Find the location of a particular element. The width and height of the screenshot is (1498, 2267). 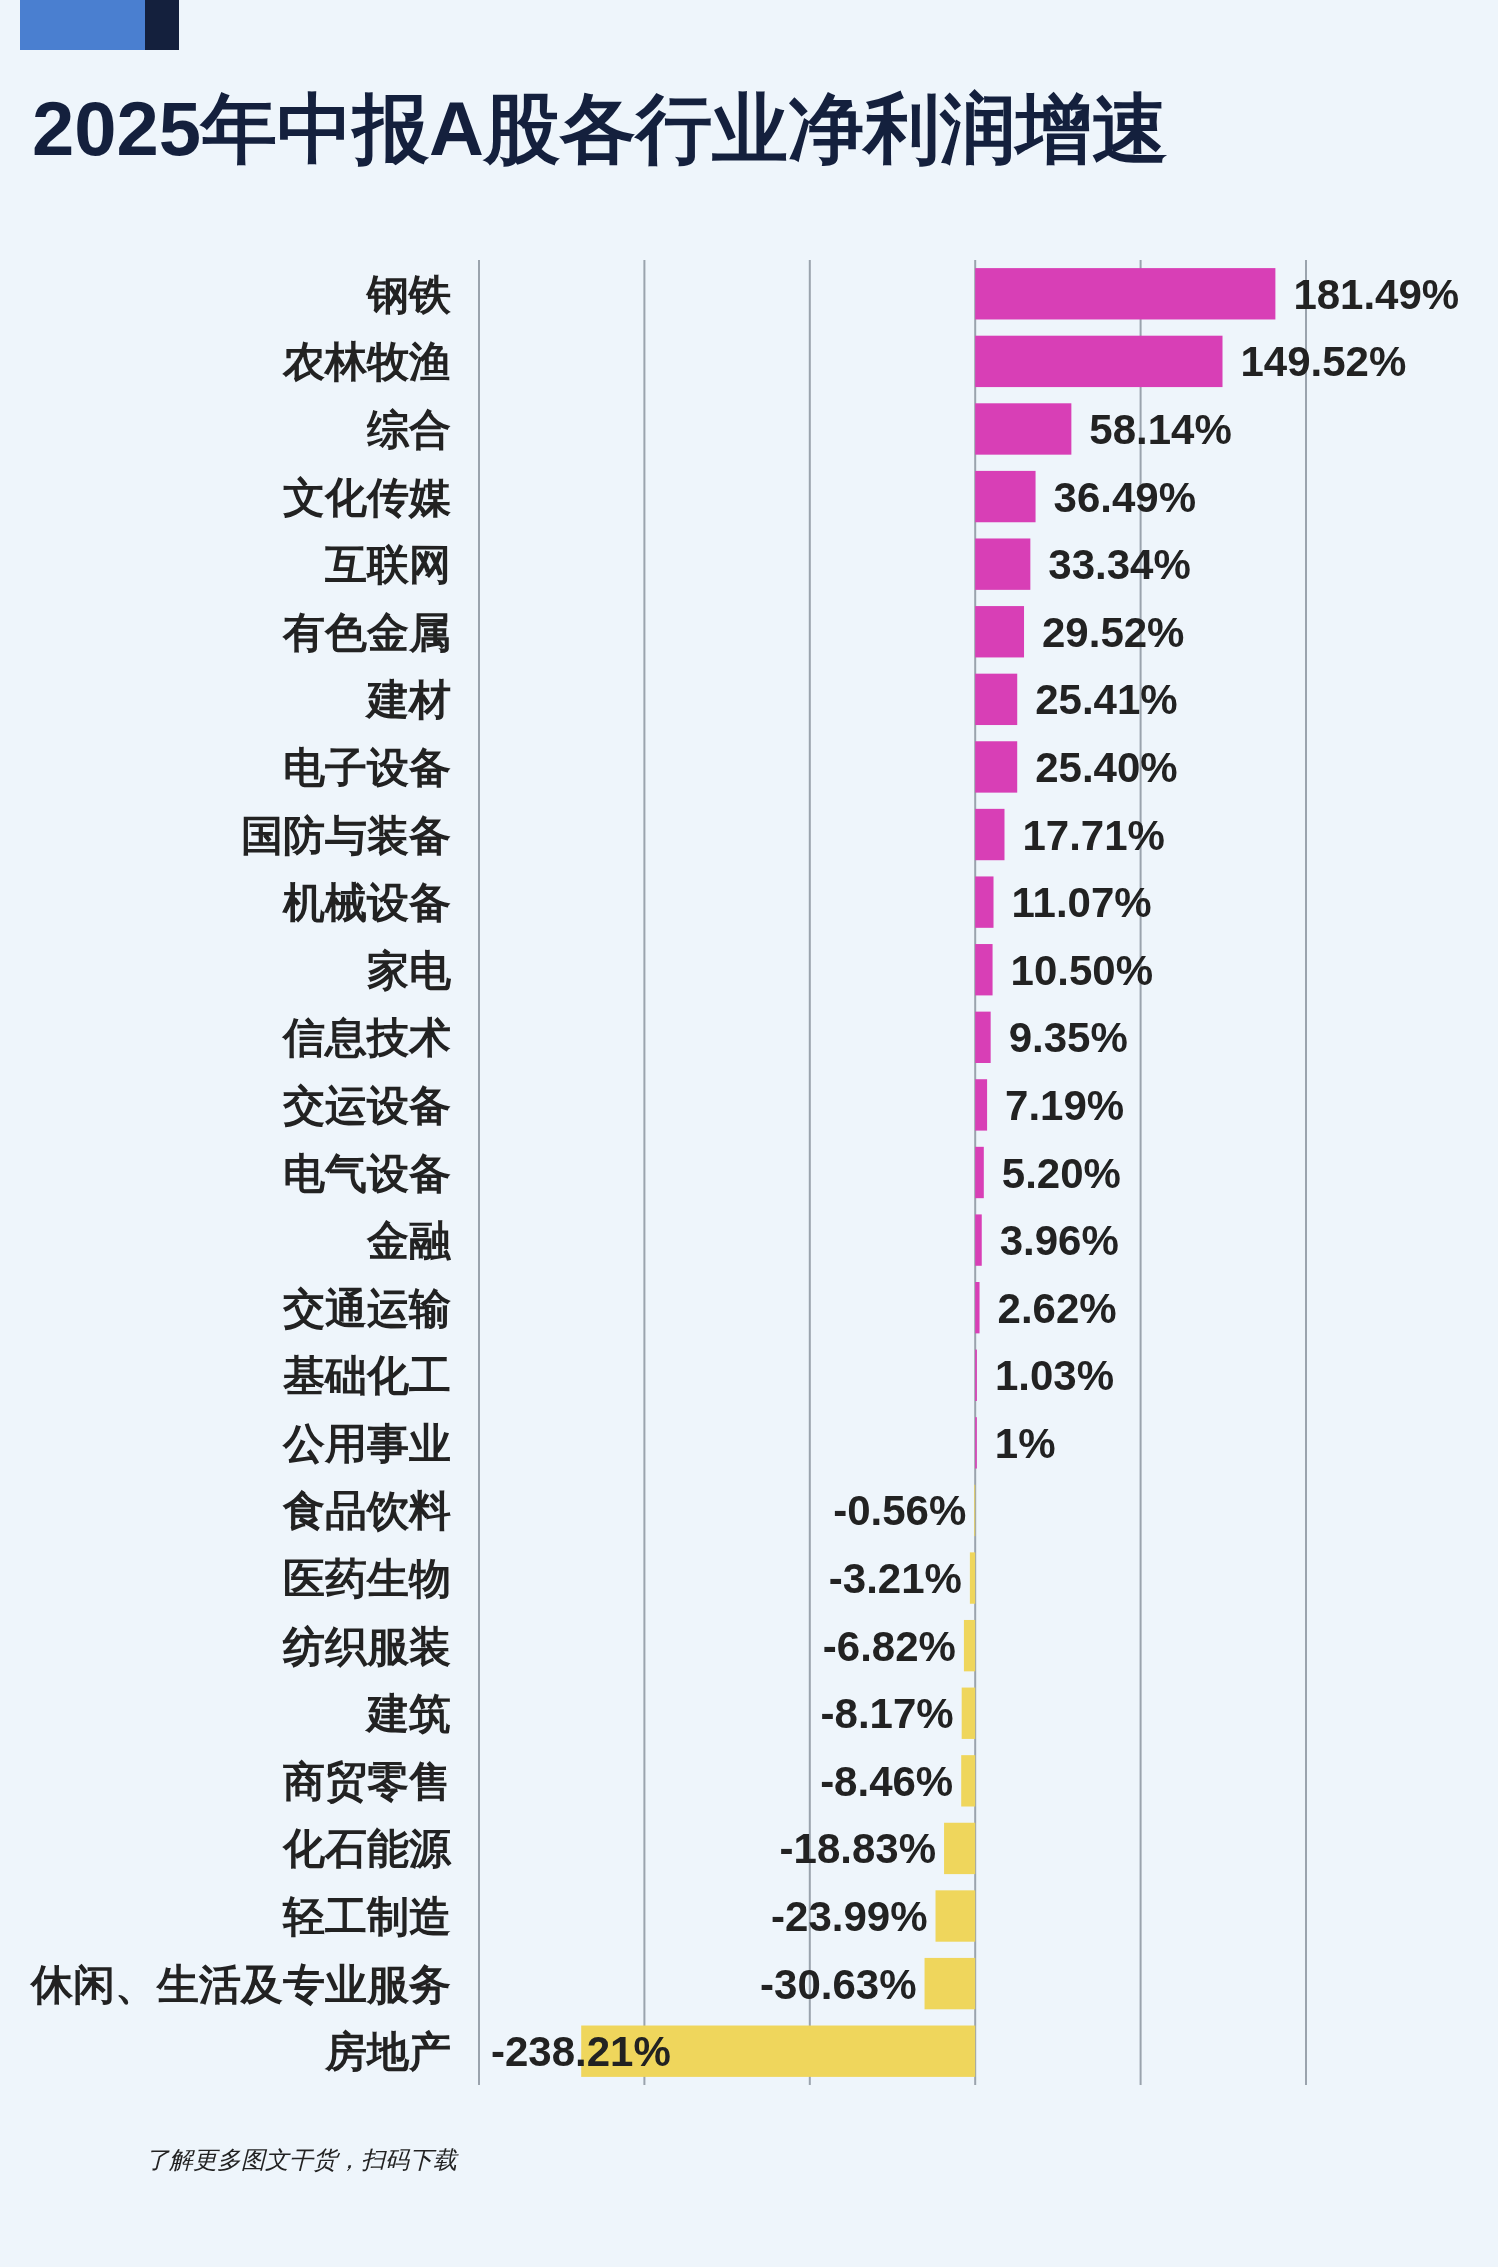

data-label: 36.49% is located at coordinates (1125, 497).